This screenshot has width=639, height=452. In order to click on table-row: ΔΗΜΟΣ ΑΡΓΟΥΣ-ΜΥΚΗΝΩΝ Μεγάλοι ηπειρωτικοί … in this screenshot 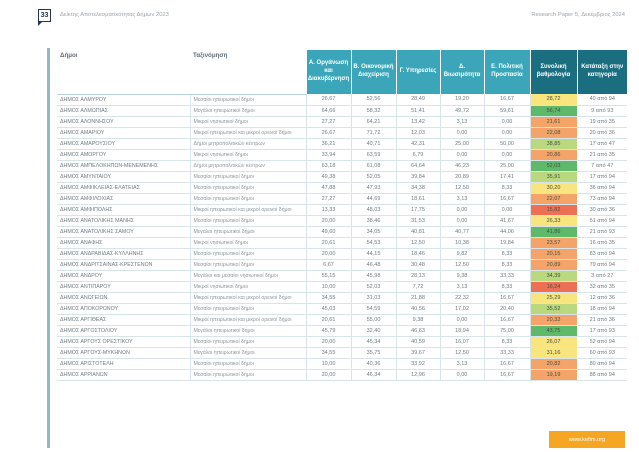, I will do `click(342, 353)`.